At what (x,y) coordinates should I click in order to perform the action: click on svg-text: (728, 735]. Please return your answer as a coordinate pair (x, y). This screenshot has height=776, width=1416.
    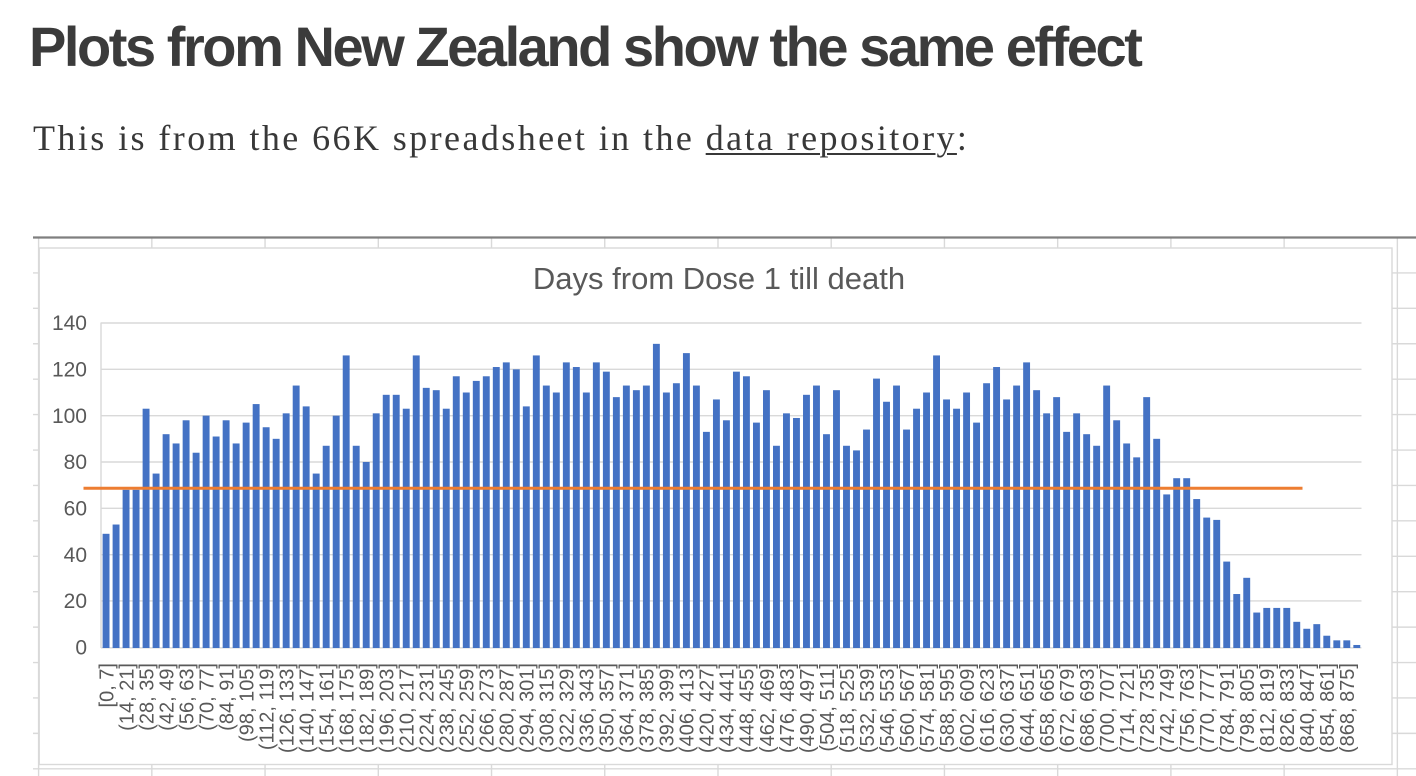
    Looking at the image, I should click on (1148, 708).